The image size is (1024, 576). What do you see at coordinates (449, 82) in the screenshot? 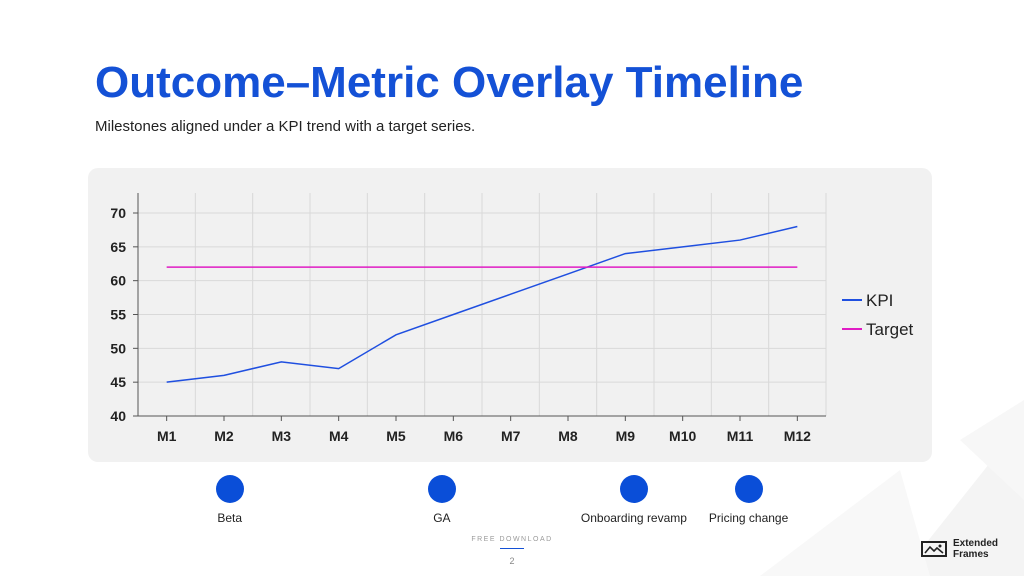
I see `slide-title: Outcome–Metric Overlay Timeline` at bounding box center [449, 82].